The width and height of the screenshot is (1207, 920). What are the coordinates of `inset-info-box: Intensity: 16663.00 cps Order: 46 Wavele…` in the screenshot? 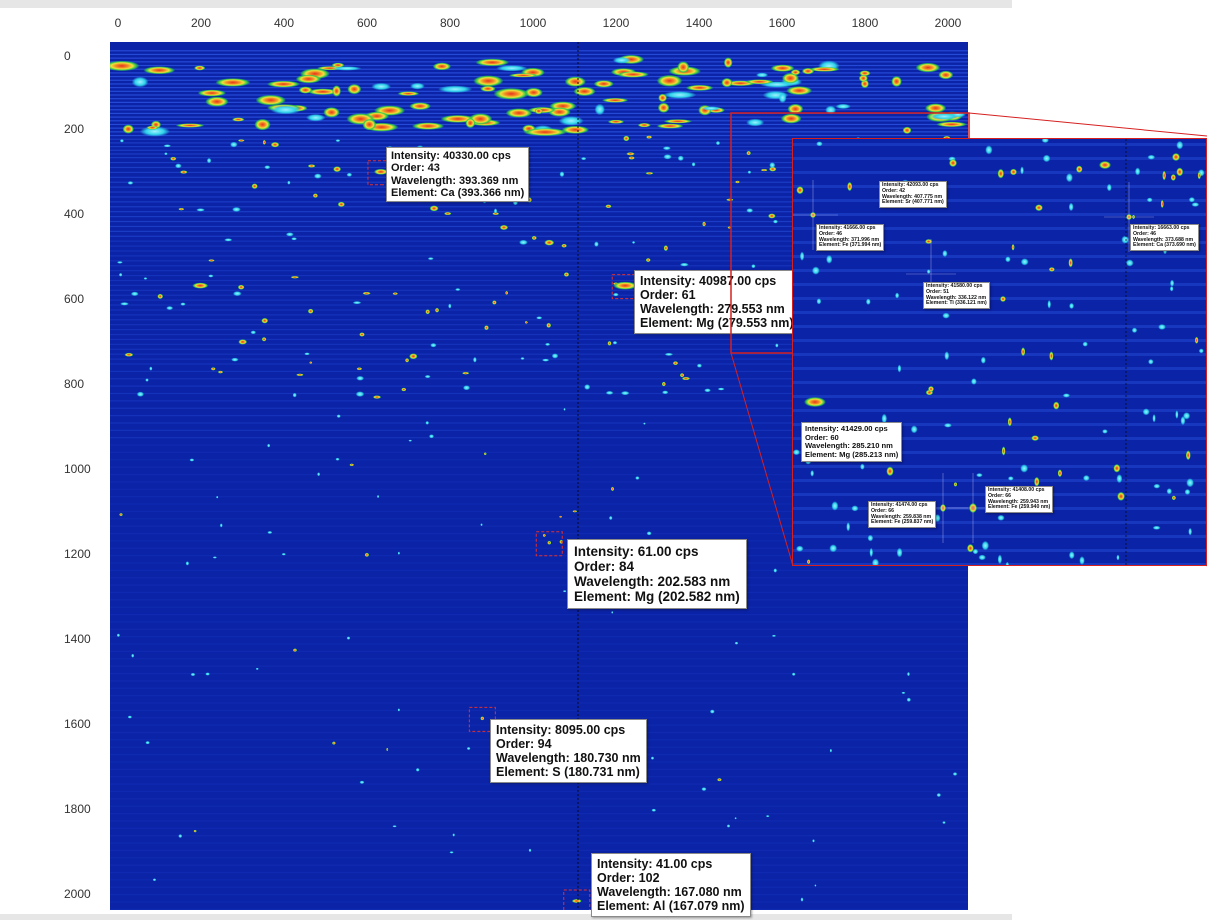 It's located at (1164, 238).